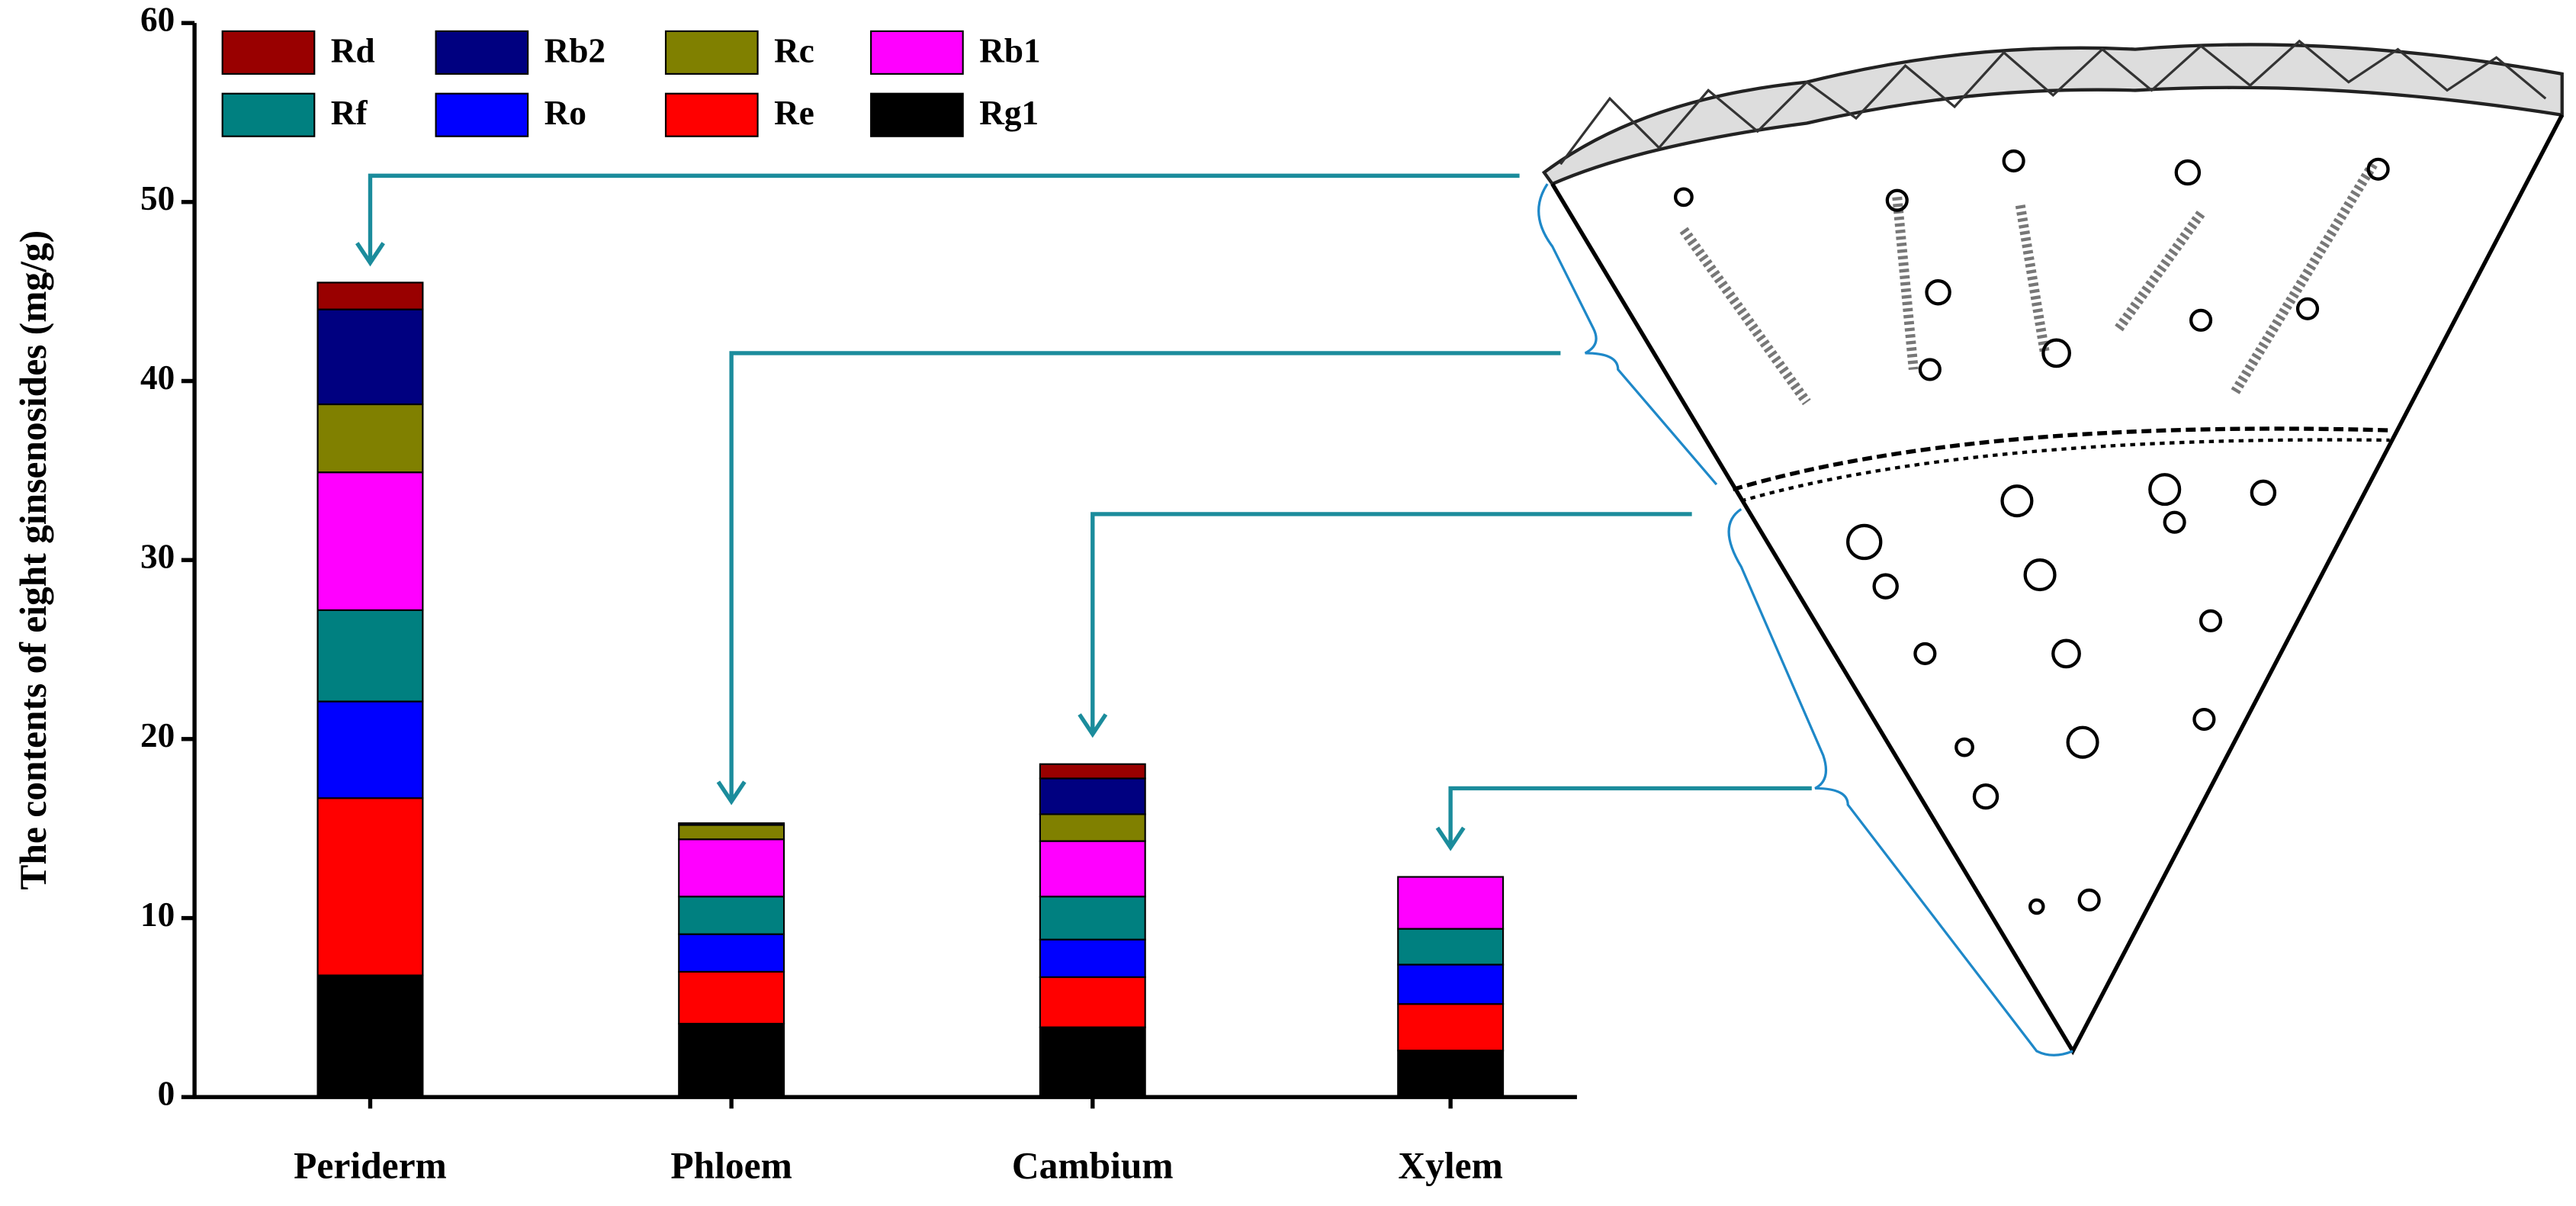  I want to click on legend-label: Rf, so click(349, 113).